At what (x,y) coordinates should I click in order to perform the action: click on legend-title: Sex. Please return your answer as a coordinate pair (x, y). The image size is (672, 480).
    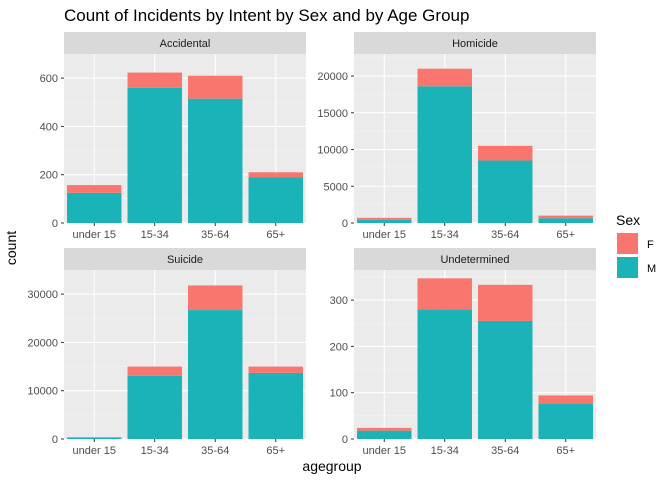
    Looking at the image, I should click on (628, 220).